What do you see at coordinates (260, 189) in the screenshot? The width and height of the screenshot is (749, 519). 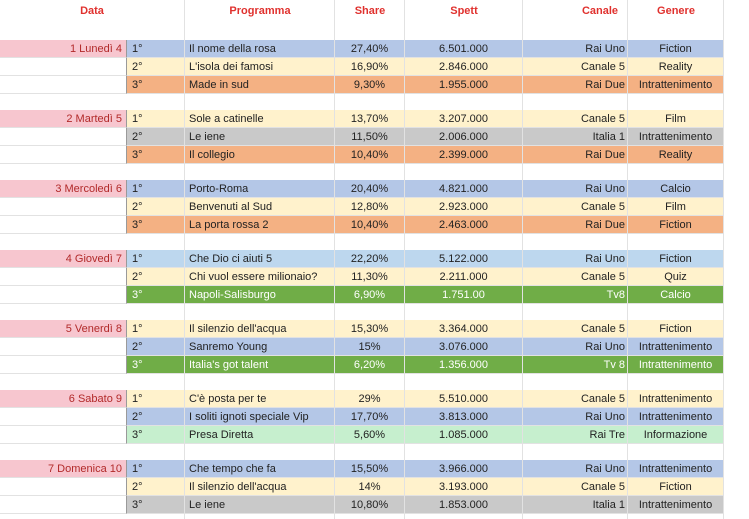 I see `programma-cell: Porto-Roma` at bounding box center [260, 189].